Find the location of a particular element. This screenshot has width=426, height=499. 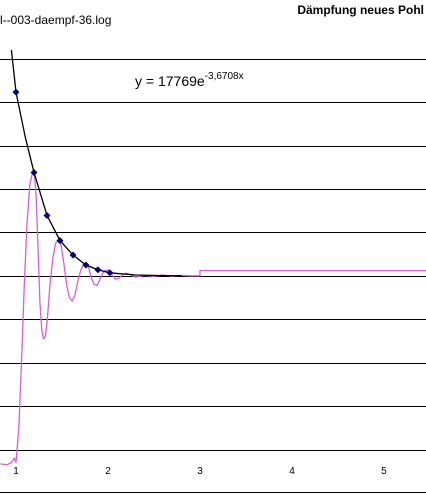

equation: y = 17769e-3,6708x is located at coordinates (189, 80).